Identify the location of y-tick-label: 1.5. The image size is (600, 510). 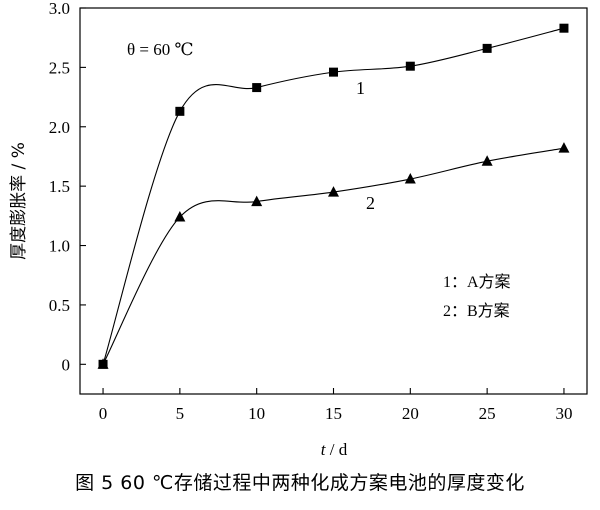
(59, 186).